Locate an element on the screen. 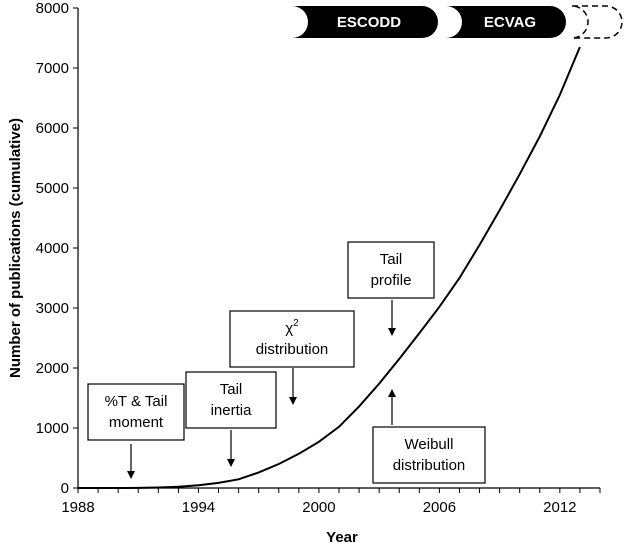 Image resolution: width=630 pixels, height=547 pixels. x-tick-label: 1988 is located at coordinates (77, 507).